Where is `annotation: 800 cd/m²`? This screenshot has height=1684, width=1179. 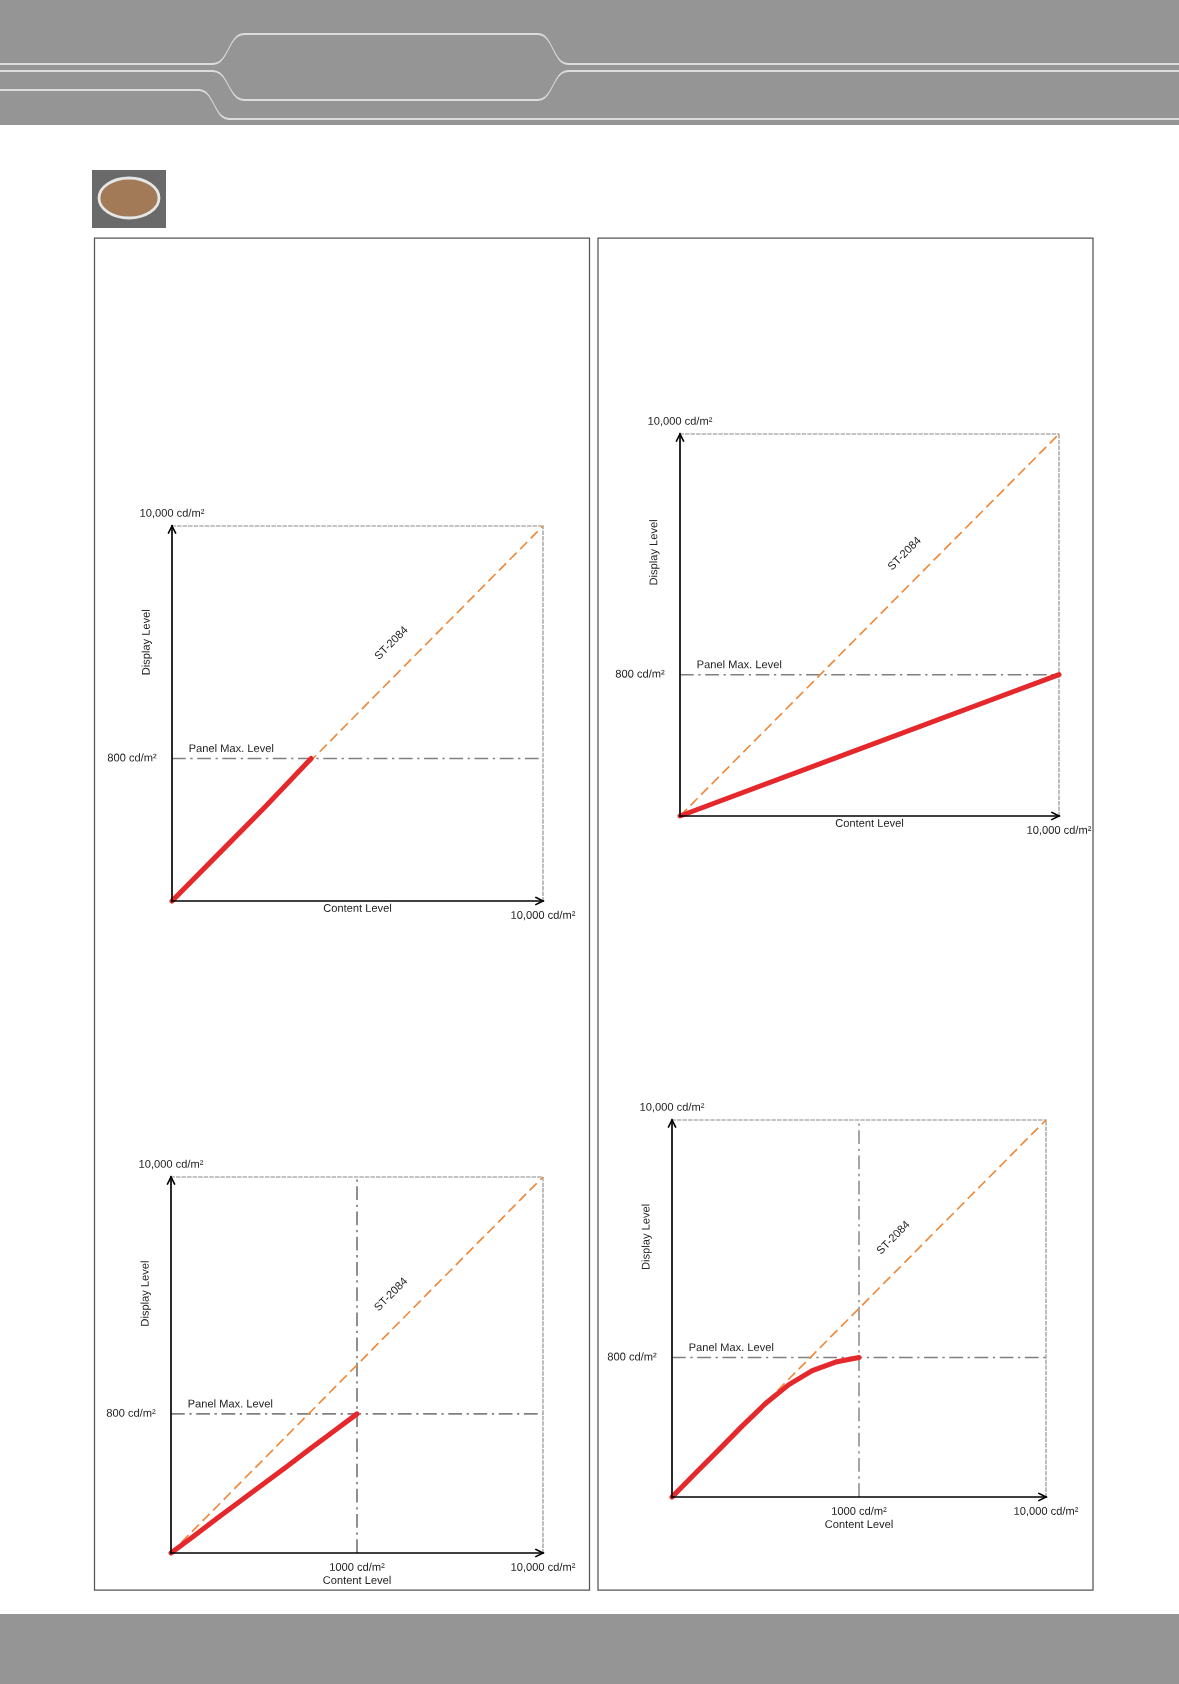 annotation: 800 cd/m² is located at coordinates (640, 673).